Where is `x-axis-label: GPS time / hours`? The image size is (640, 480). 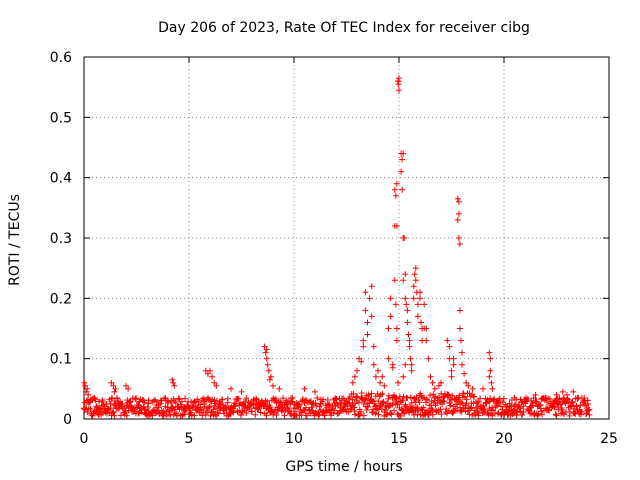 x-axis-label: GPS time / hours is located at coordinates (343, 467).